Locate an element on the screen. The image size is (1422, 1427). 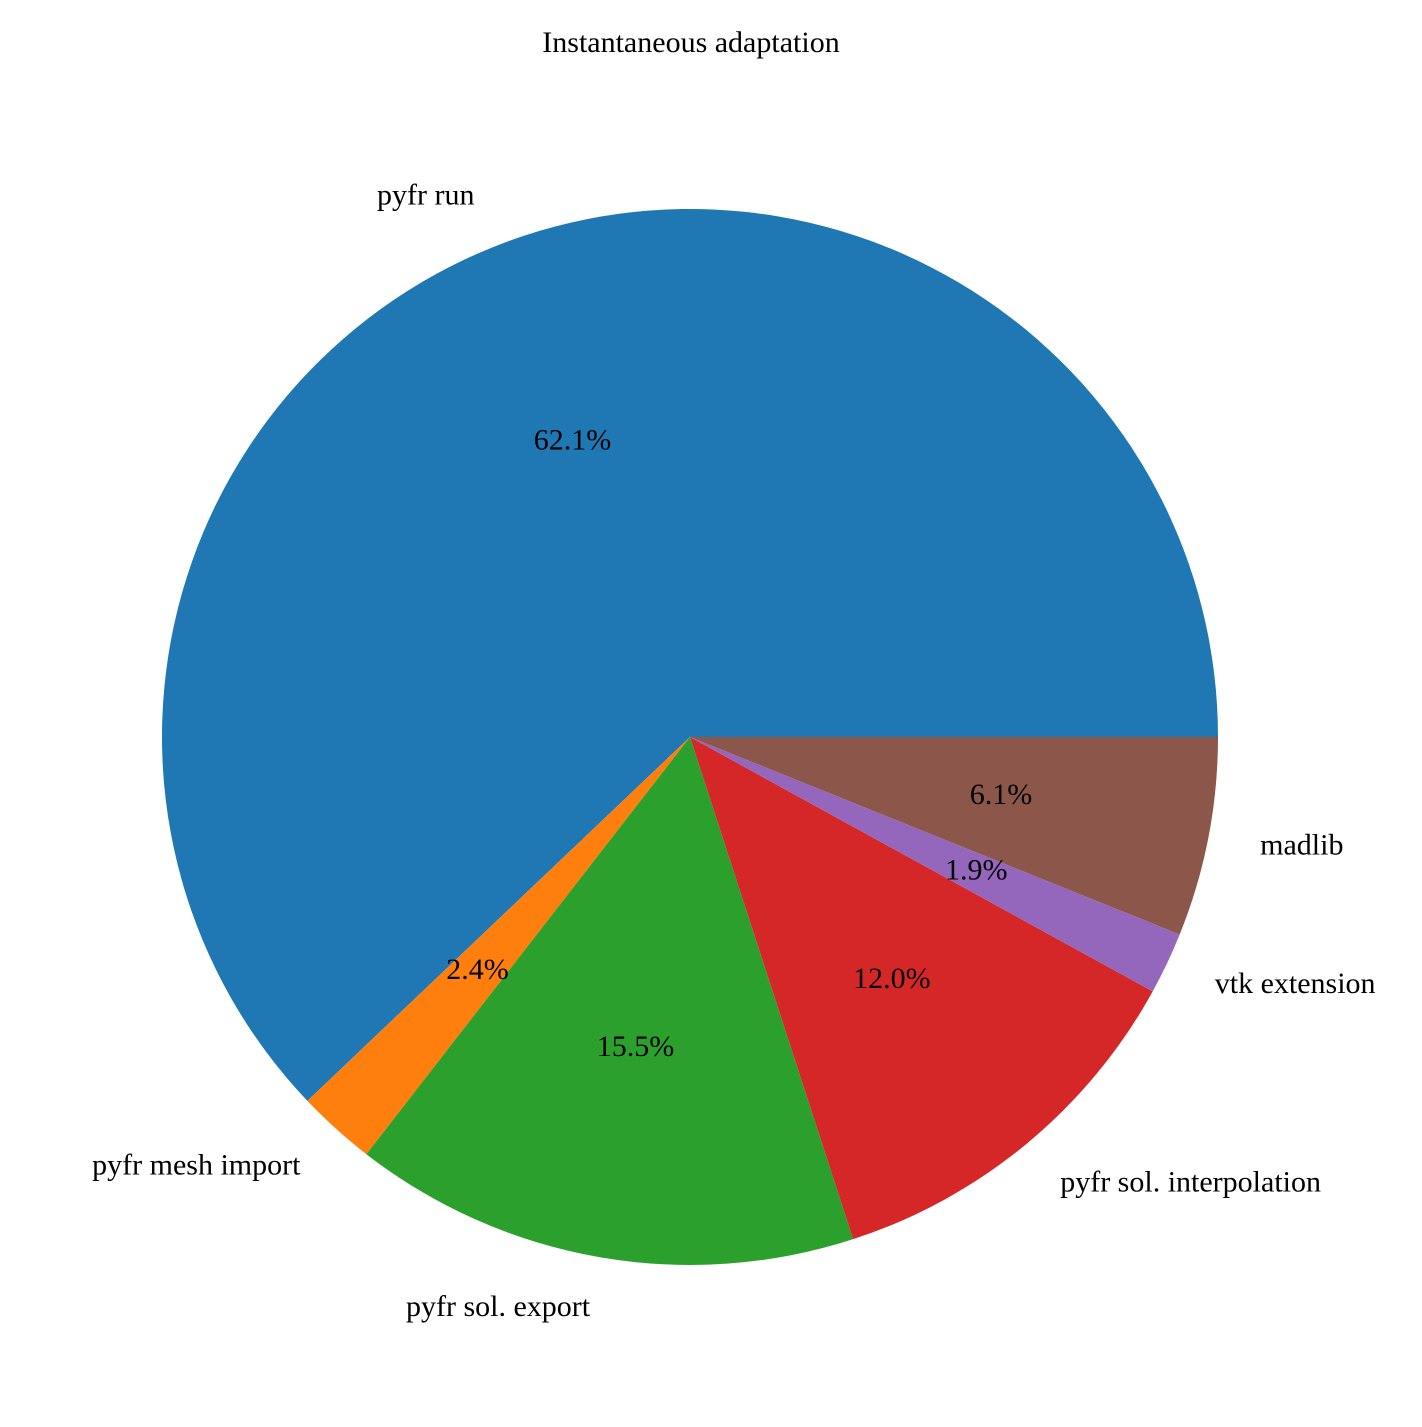
slice-label: pyfr run is located at coordinates (425, 195).